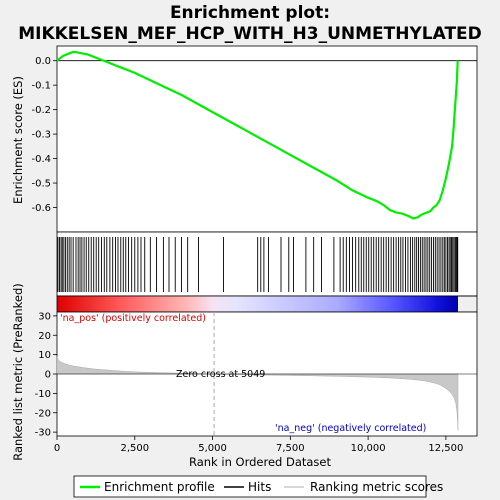  I want to click on metric-y-tick-label: 0, so click(48, 375).